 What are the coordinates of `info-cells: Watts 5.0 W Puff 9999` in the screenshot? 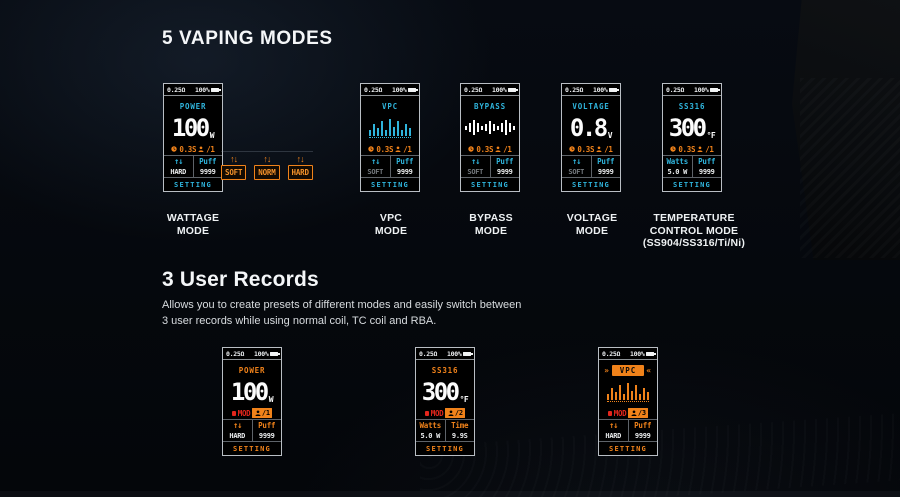 It's located at (692, 166).